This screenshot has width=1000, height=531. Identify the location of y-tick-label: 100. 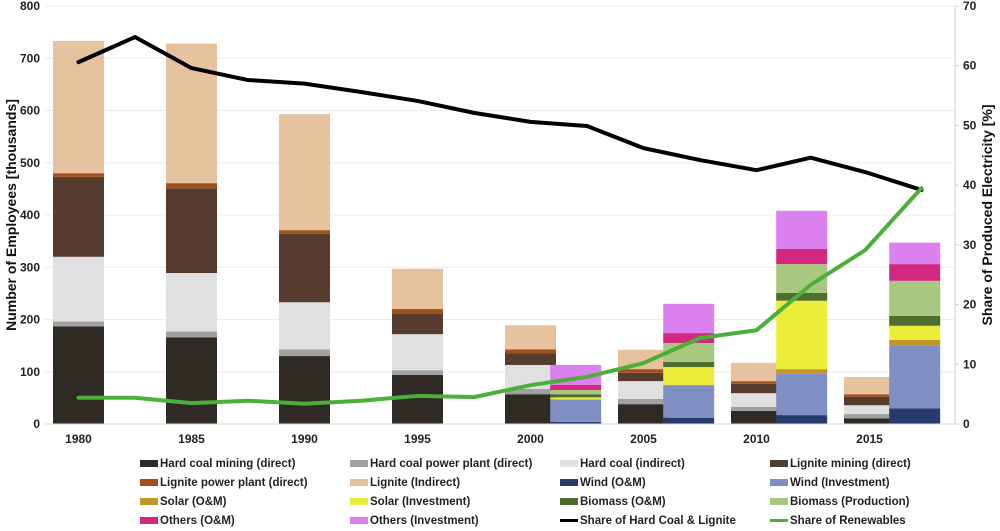
(30, 372).